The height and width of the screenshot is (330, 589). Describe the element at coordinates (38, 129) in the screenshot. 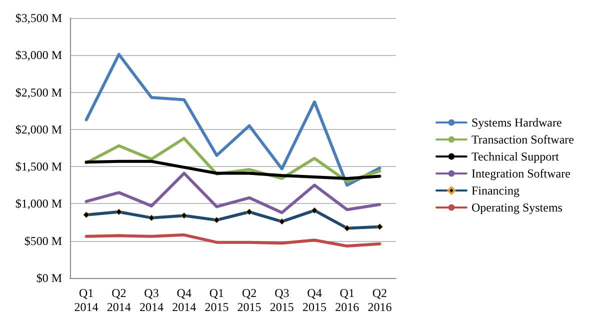

I see `y-tick-label: $2,000 M` at that location.